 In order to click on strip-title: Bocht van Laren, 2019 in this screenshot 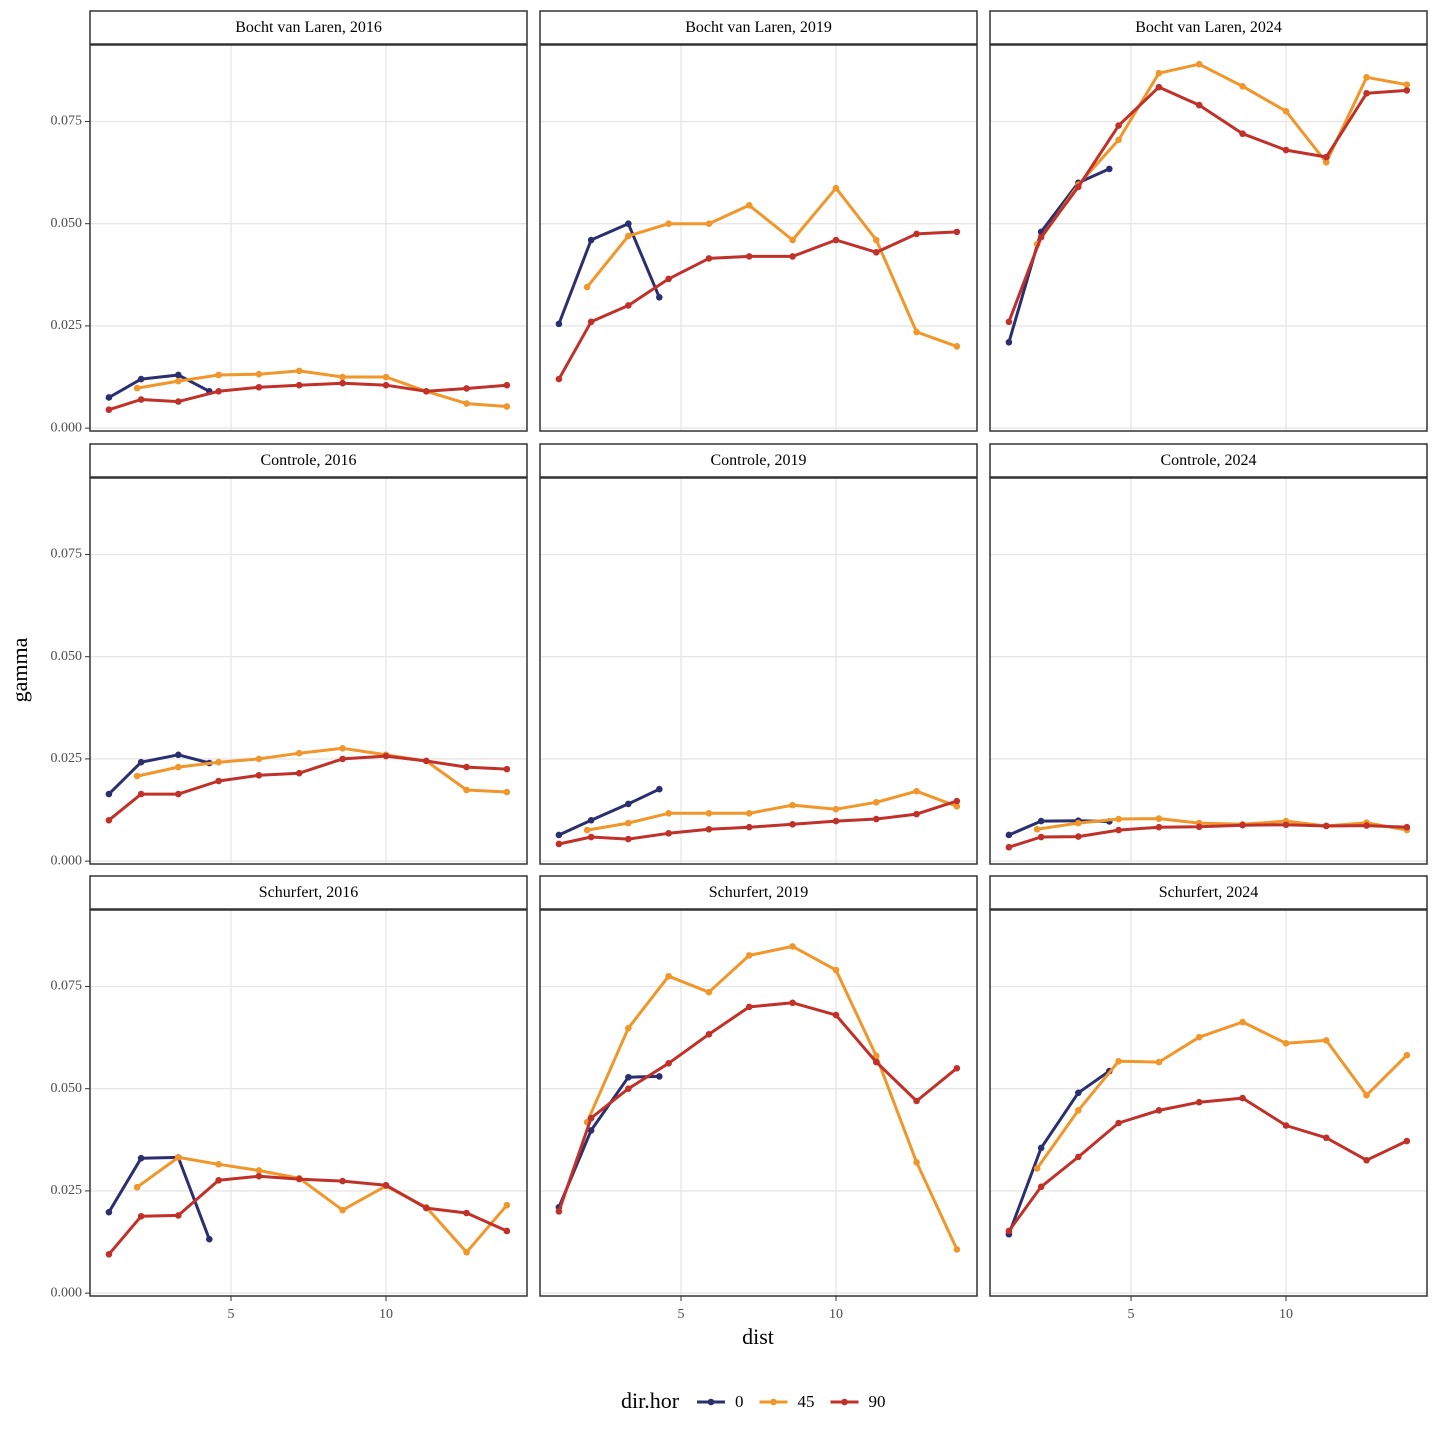, I will do `click(758, 27)`.